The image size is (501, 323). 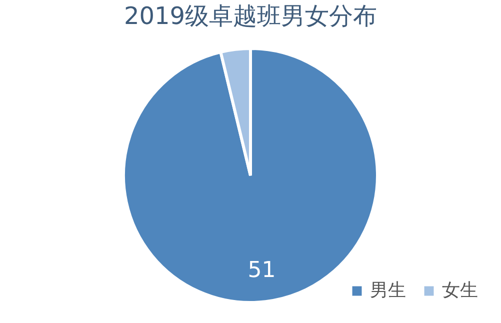 What do you see at coordinates (251, 16) in the screenshot?
I see `chart-title: 2019级卓越班男女分布` at bounding box center [251, 16].